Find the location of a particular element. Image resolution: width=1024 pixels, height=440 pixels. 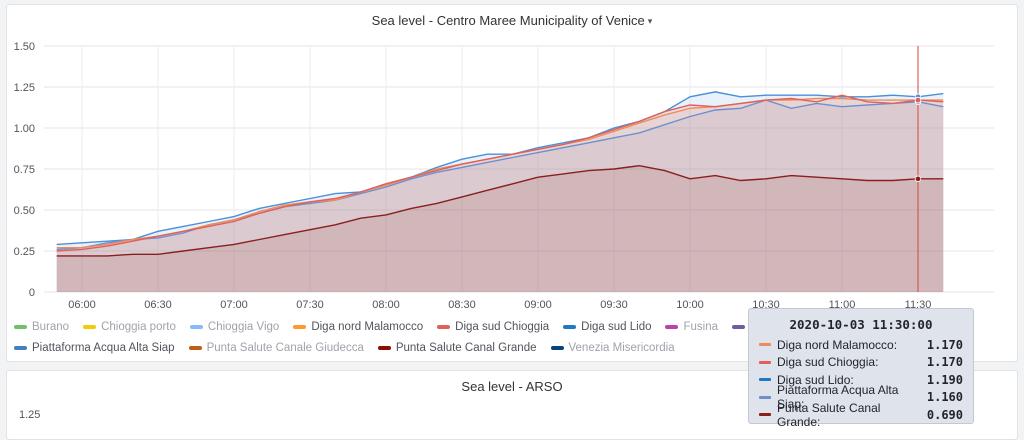

legend-label: Fusina is located at coordinates (701, 326).